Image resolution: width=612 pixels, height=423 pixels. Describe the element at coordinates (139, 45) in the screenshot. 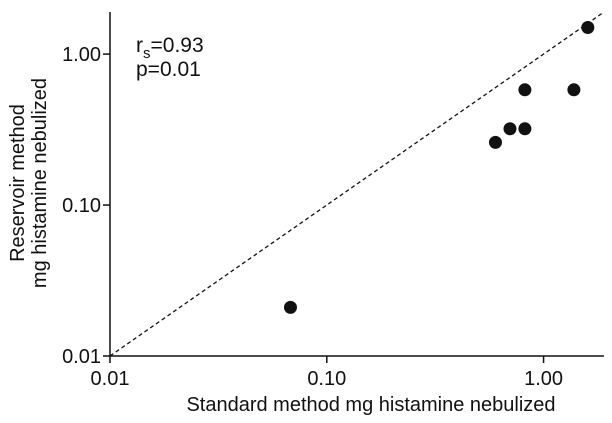

I see `annotation-r: r` at that location.